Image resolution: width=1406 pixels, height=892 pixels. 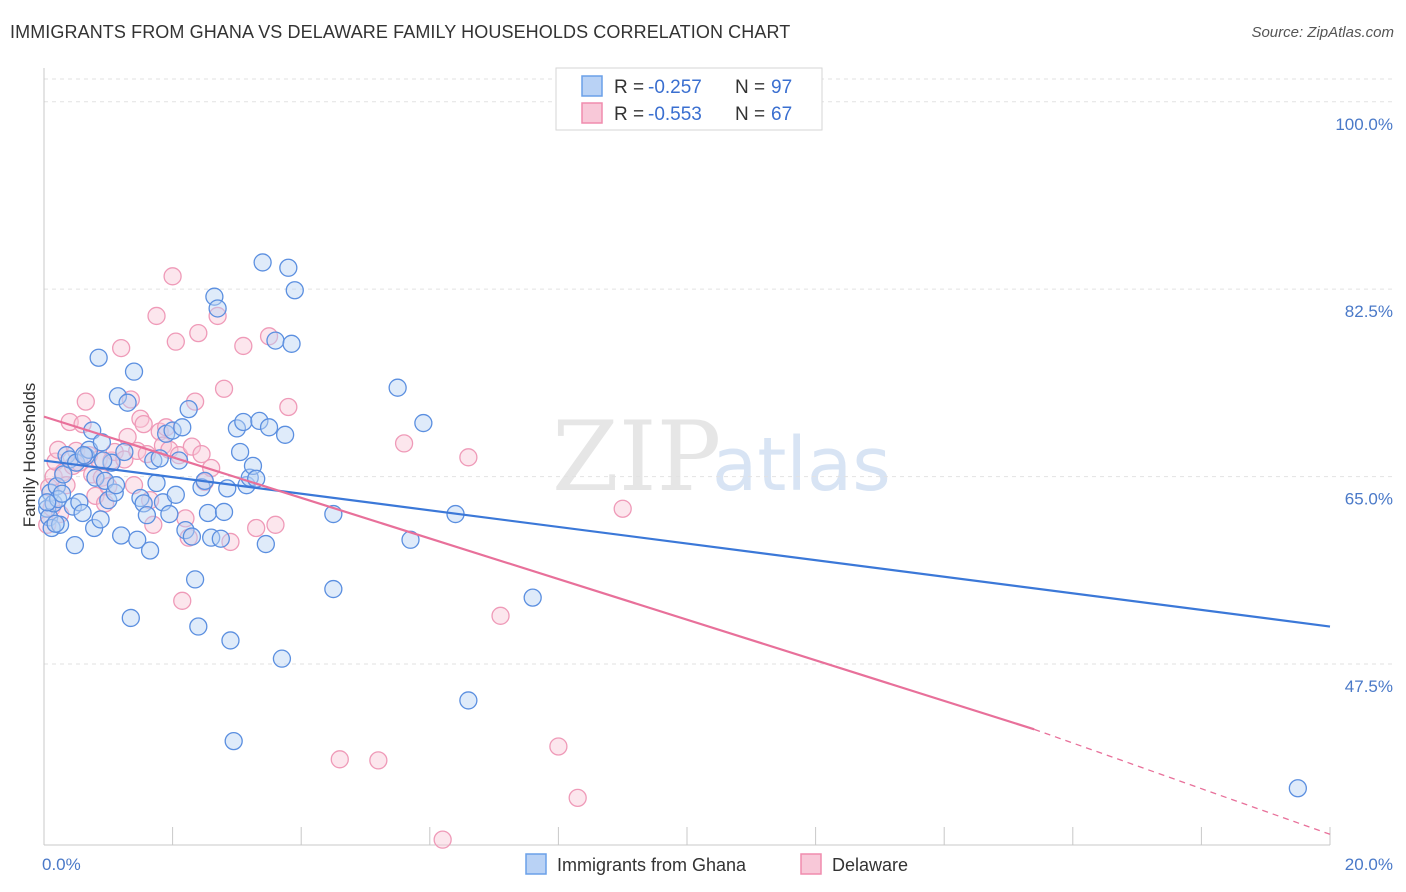 What do you see at coordinates (750, 114) in the screenshot?
I see `legend-n-label-2: N =` at bounding box center [750, 114].